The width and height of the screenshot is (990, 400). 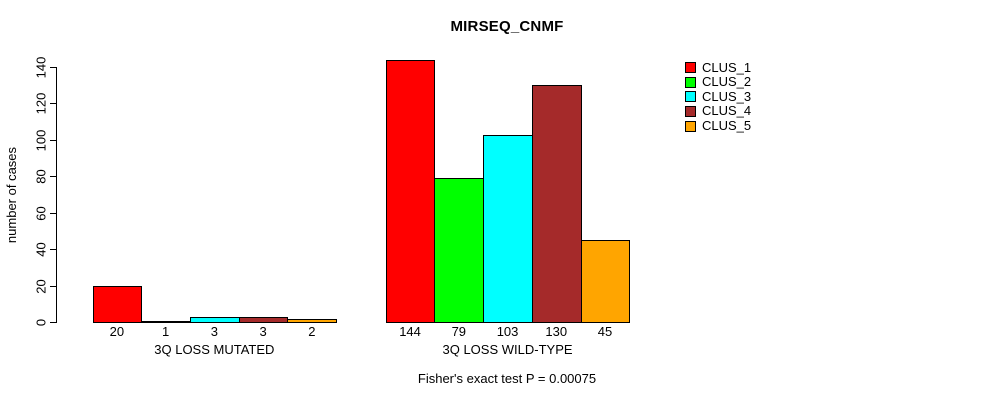 I want to click on bar-value-label: 144, so click(x=410, y=331).